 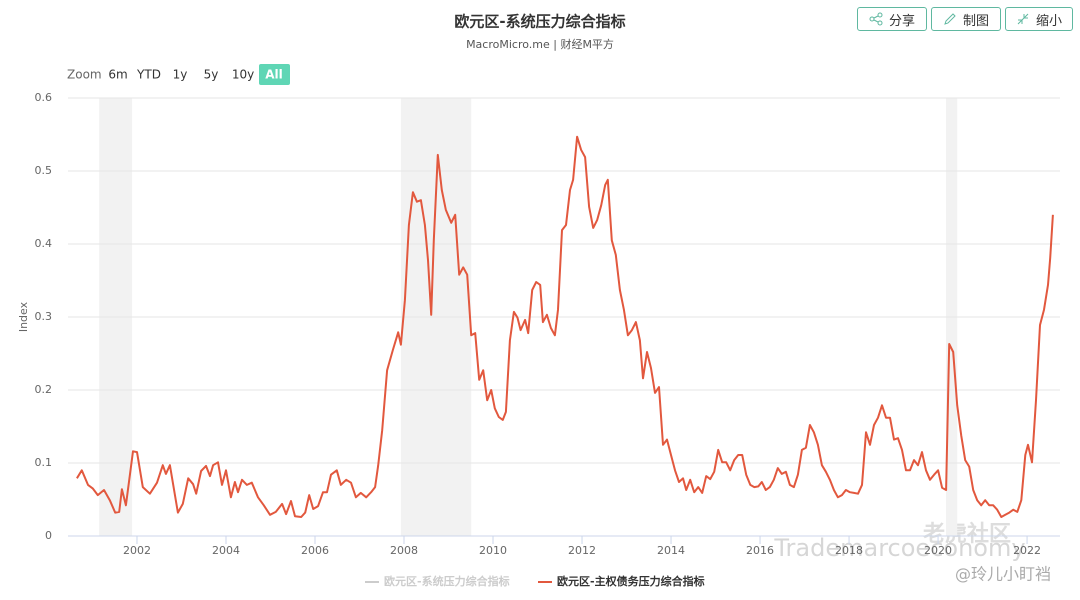 I want to click on y-tick-label: 0.2, so click(x=44, y=389).